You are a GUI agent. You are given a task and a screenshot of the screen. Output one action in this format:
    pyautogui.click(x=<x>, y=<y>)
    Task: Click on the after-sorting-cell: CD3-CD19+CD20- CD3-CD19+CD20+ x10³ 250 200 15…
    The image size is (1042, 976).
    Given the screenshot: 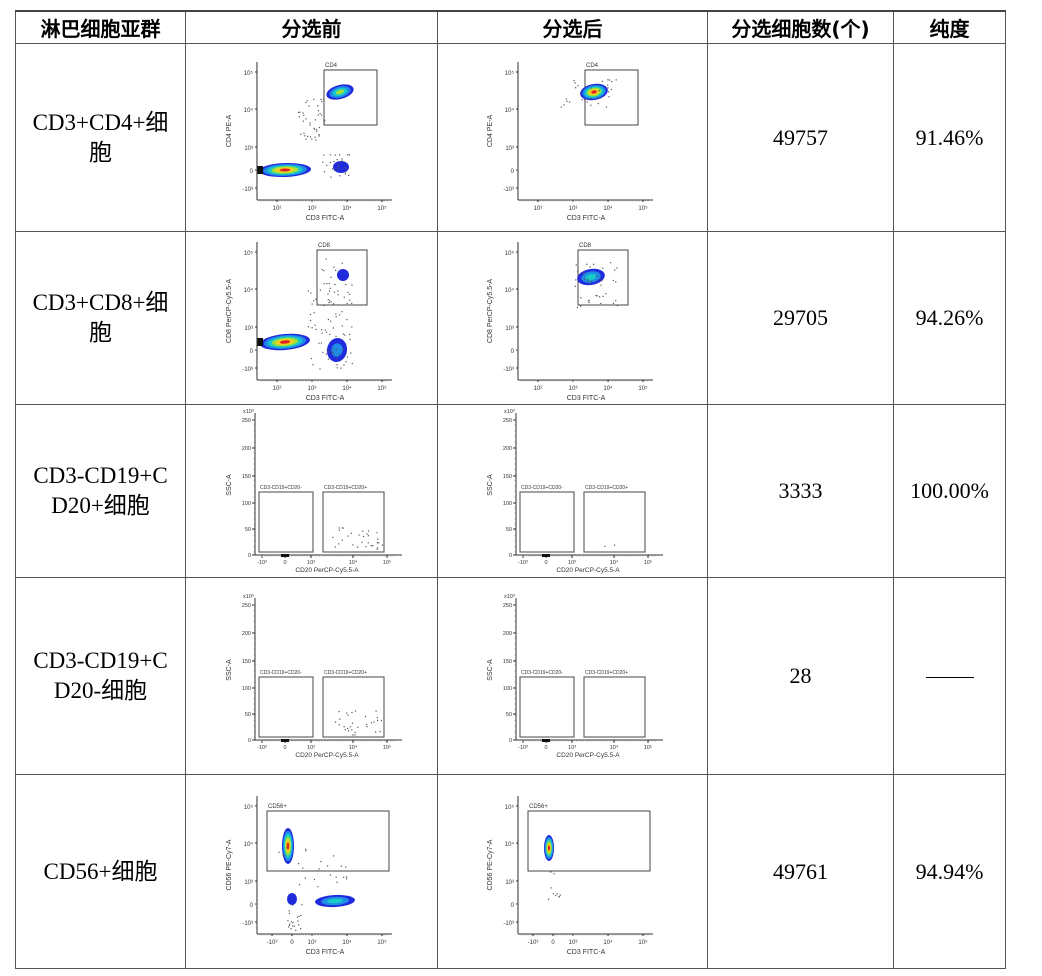 What is the action you would take?
    pyautogui.click(x=572, y=491)
    